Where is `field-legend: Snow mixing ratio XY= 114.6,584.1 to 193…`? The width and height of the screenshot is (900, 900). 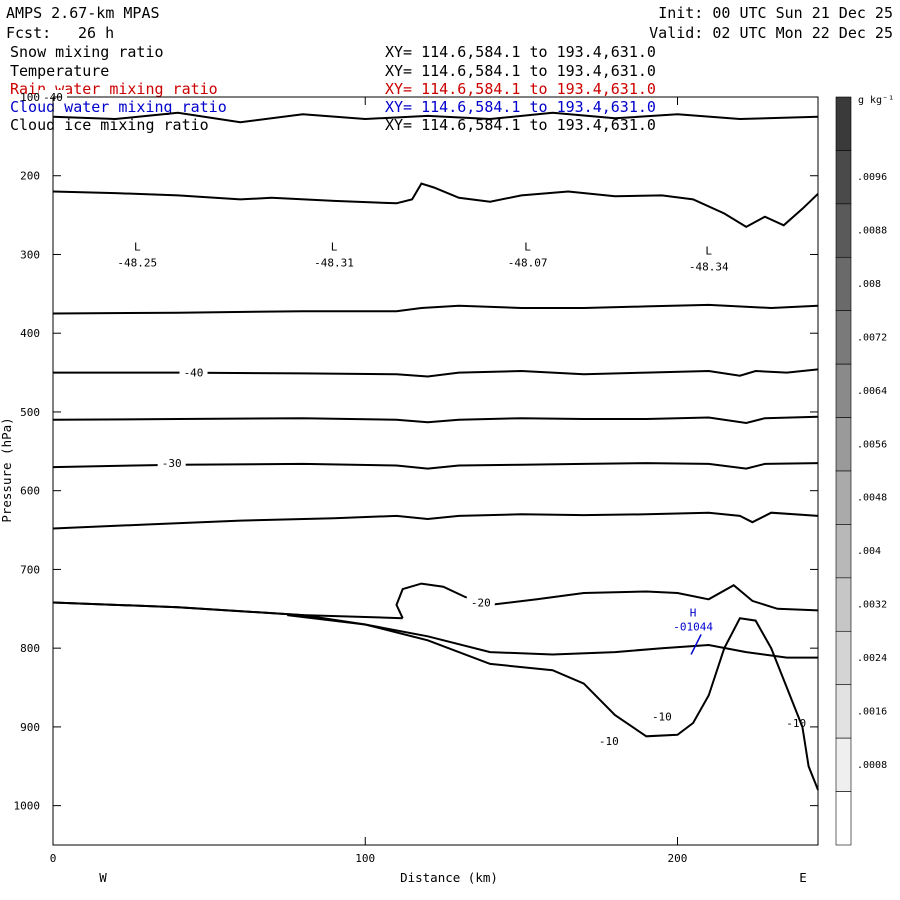 field-legend: Snow mixing ratio XY= 114.6,584.1 to 193… is located at coordinates (333, 88).